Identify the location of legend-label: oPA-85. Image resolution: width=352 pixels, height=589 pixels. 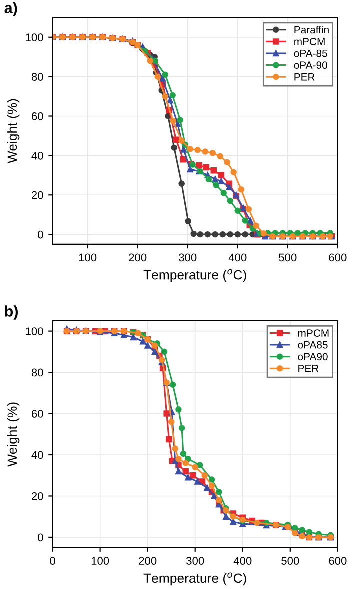
(311, 54).